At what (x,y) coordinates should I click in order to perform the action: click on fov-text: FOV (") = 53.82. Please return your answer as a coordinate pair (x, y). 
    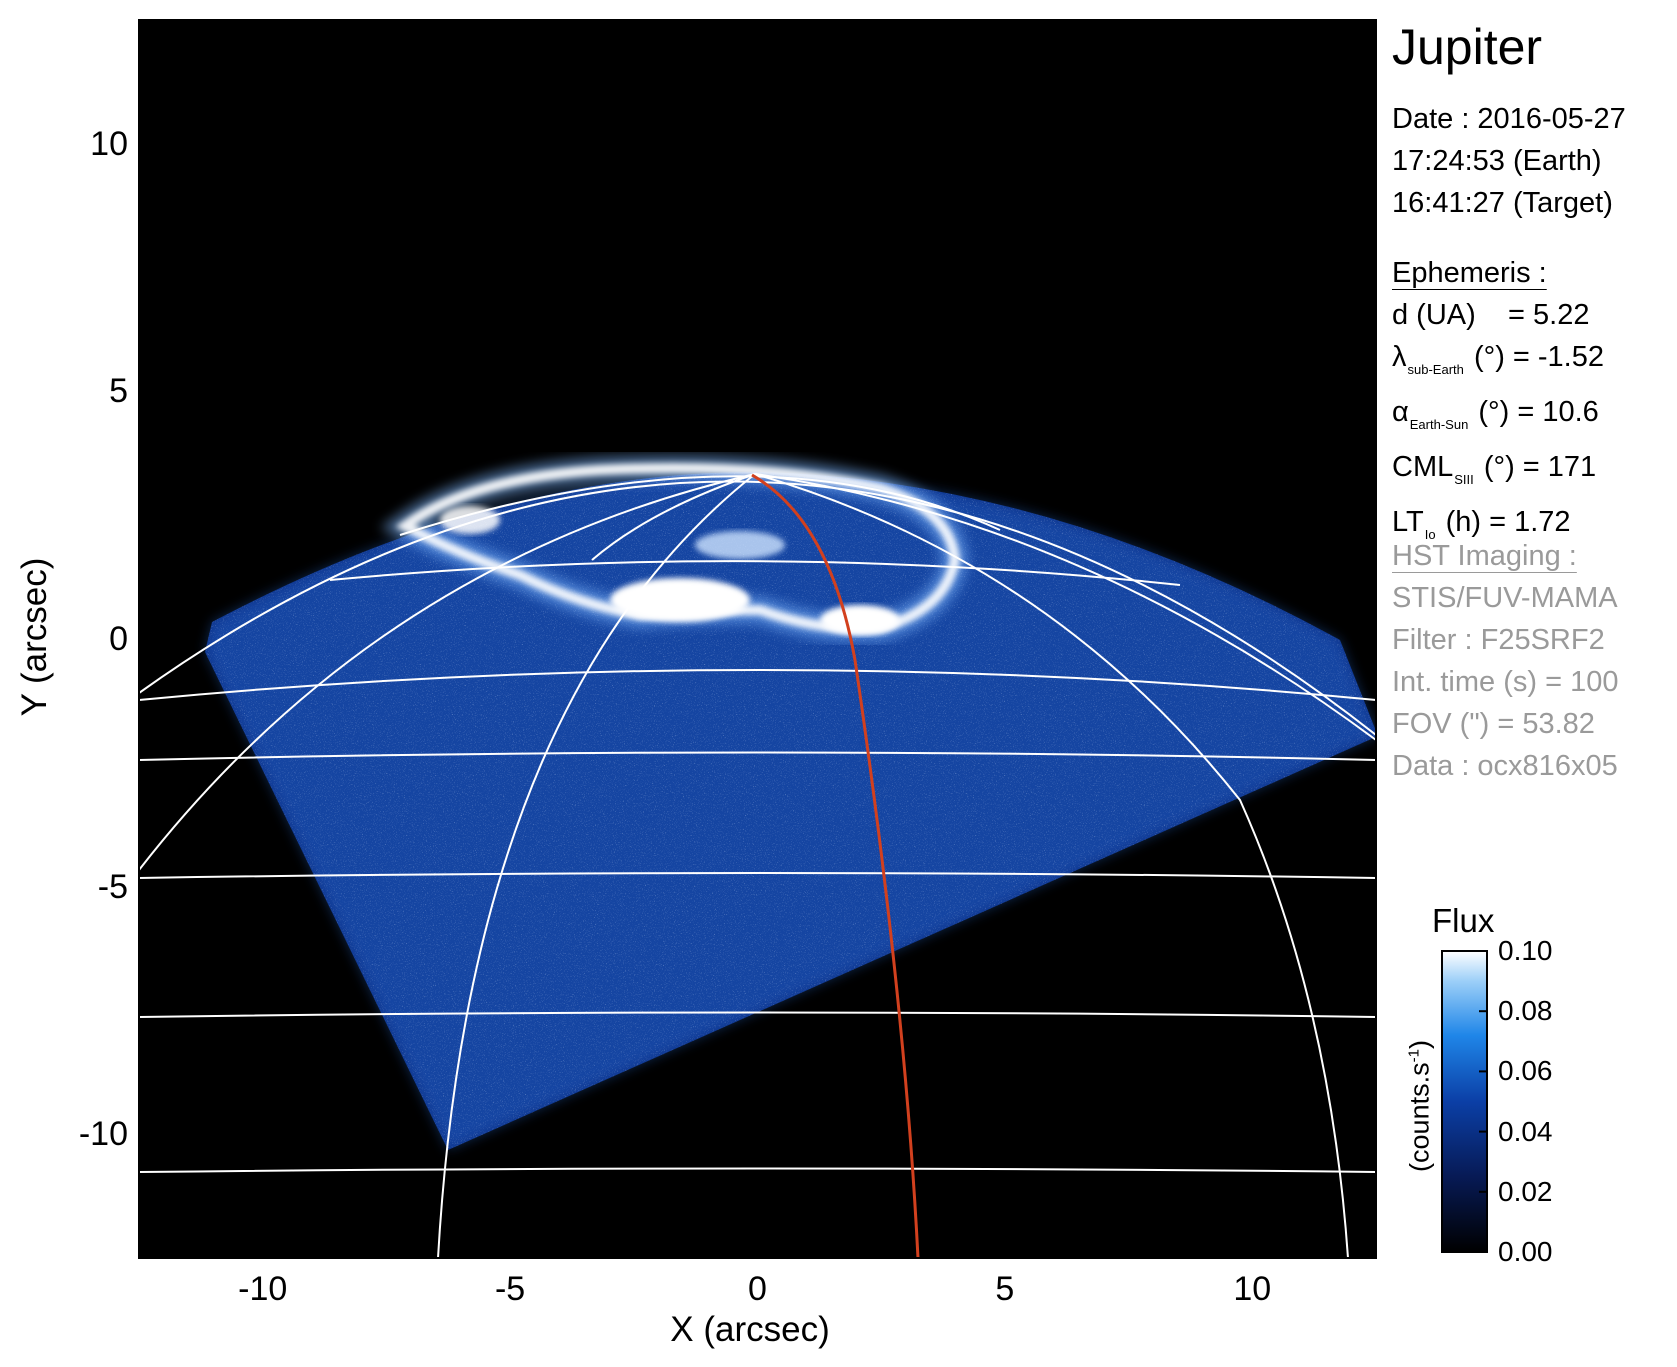
    Looking at the image, I should click on (1493, 724).